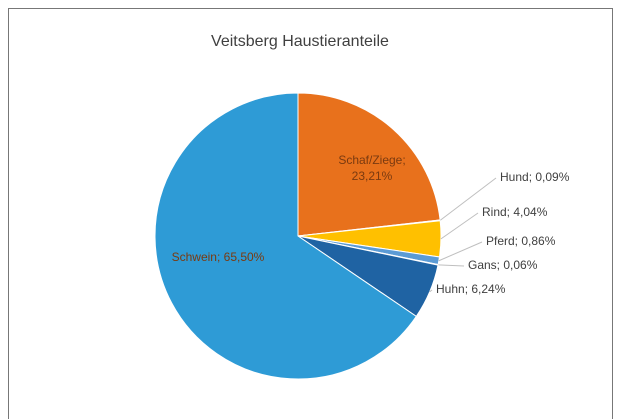 The height and width of the screenshot is (419, 621). I want to click on data-label: Schaf/Ziege; 23,21%, so click(372, 168).